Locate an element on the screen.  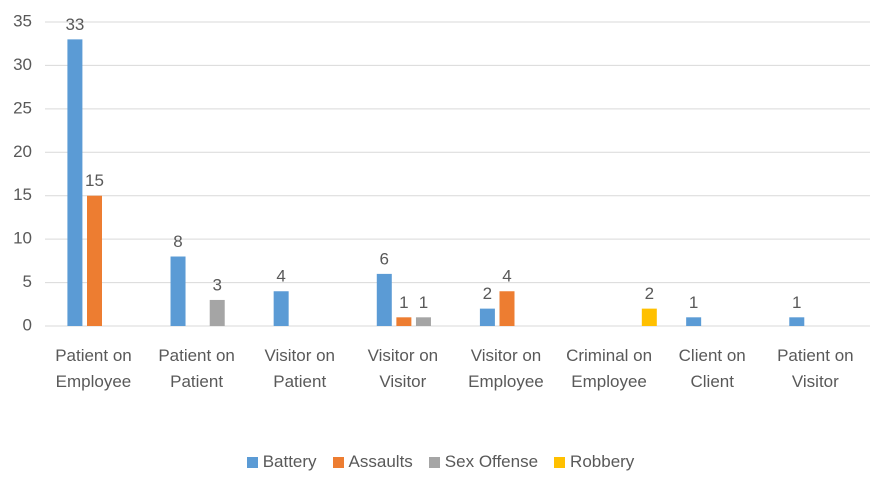
legend: Battery Assaults Sex Offense Robbery is located at coordinates (440, 462).